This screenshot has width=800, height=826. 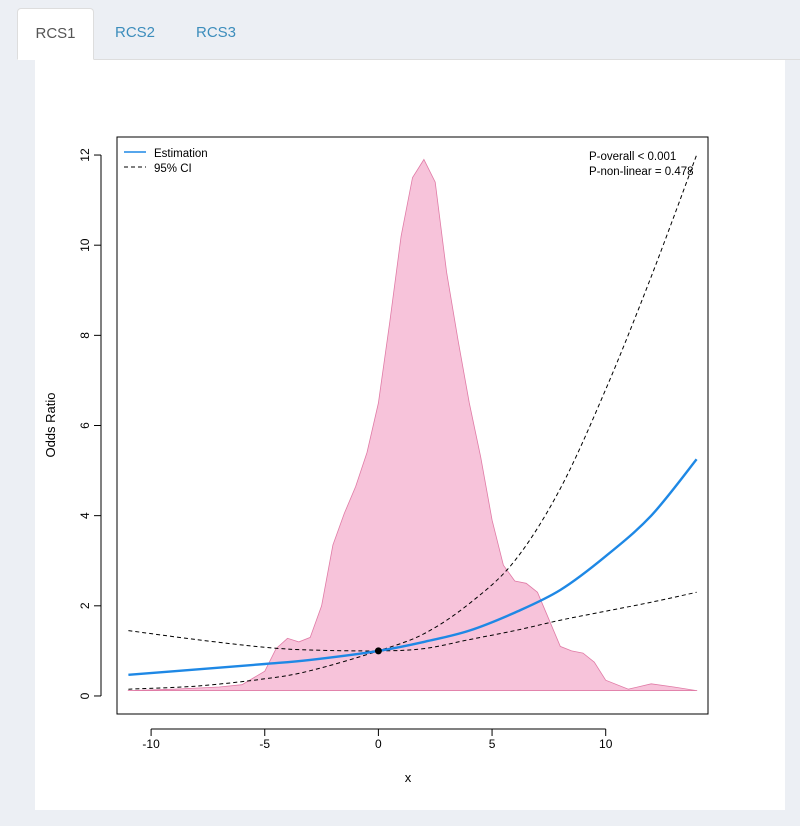 What do you see at coordinates (55, 34) in the screenshot?
I see `tab-rcs1: RCS1` at bounding box center [55, 34].